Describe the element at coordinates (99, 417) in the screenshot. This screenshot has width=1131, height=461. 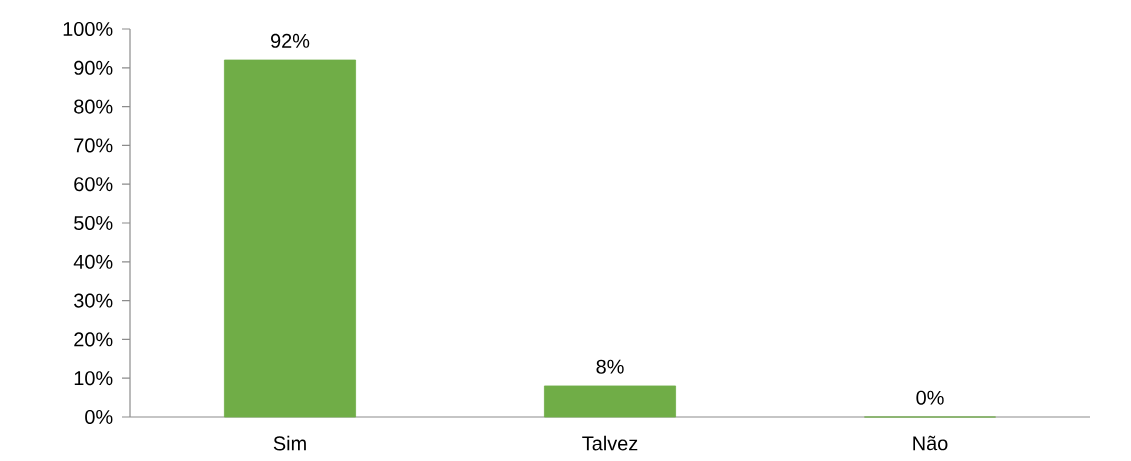
I see `y-tick-label: 0%` at that location.